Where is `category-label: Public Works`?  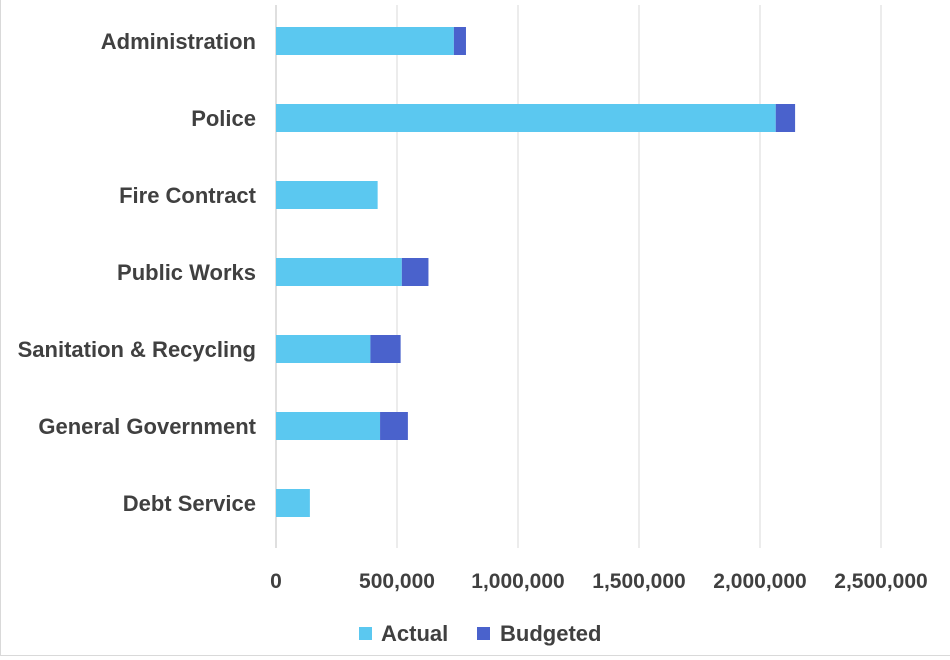 category-label: Public Works is located at coordinates (186, 272).